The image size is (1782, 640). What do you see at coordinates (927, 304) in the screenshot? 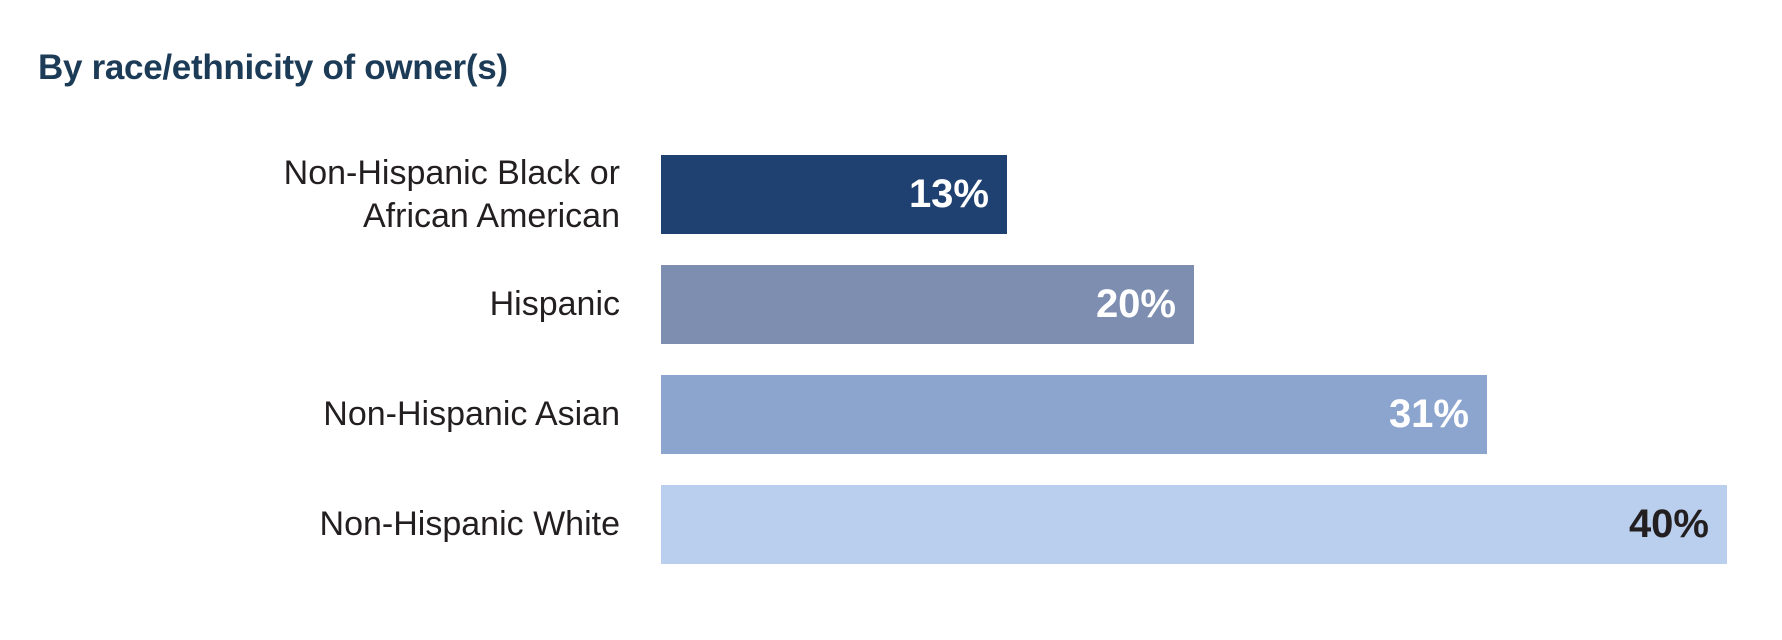
I see `bar: 20%` at bounding box center [927, 304].